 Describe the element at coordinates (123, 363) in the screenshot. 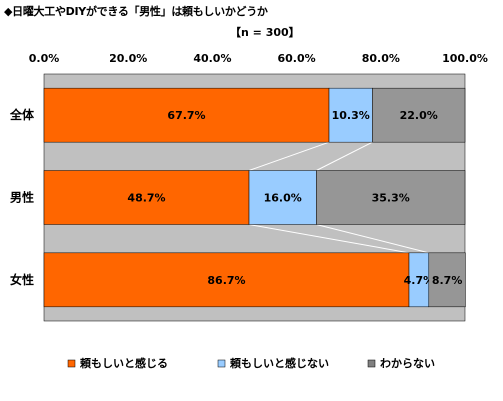

I see `legend-label: 頼もしいと感じる` at that location.